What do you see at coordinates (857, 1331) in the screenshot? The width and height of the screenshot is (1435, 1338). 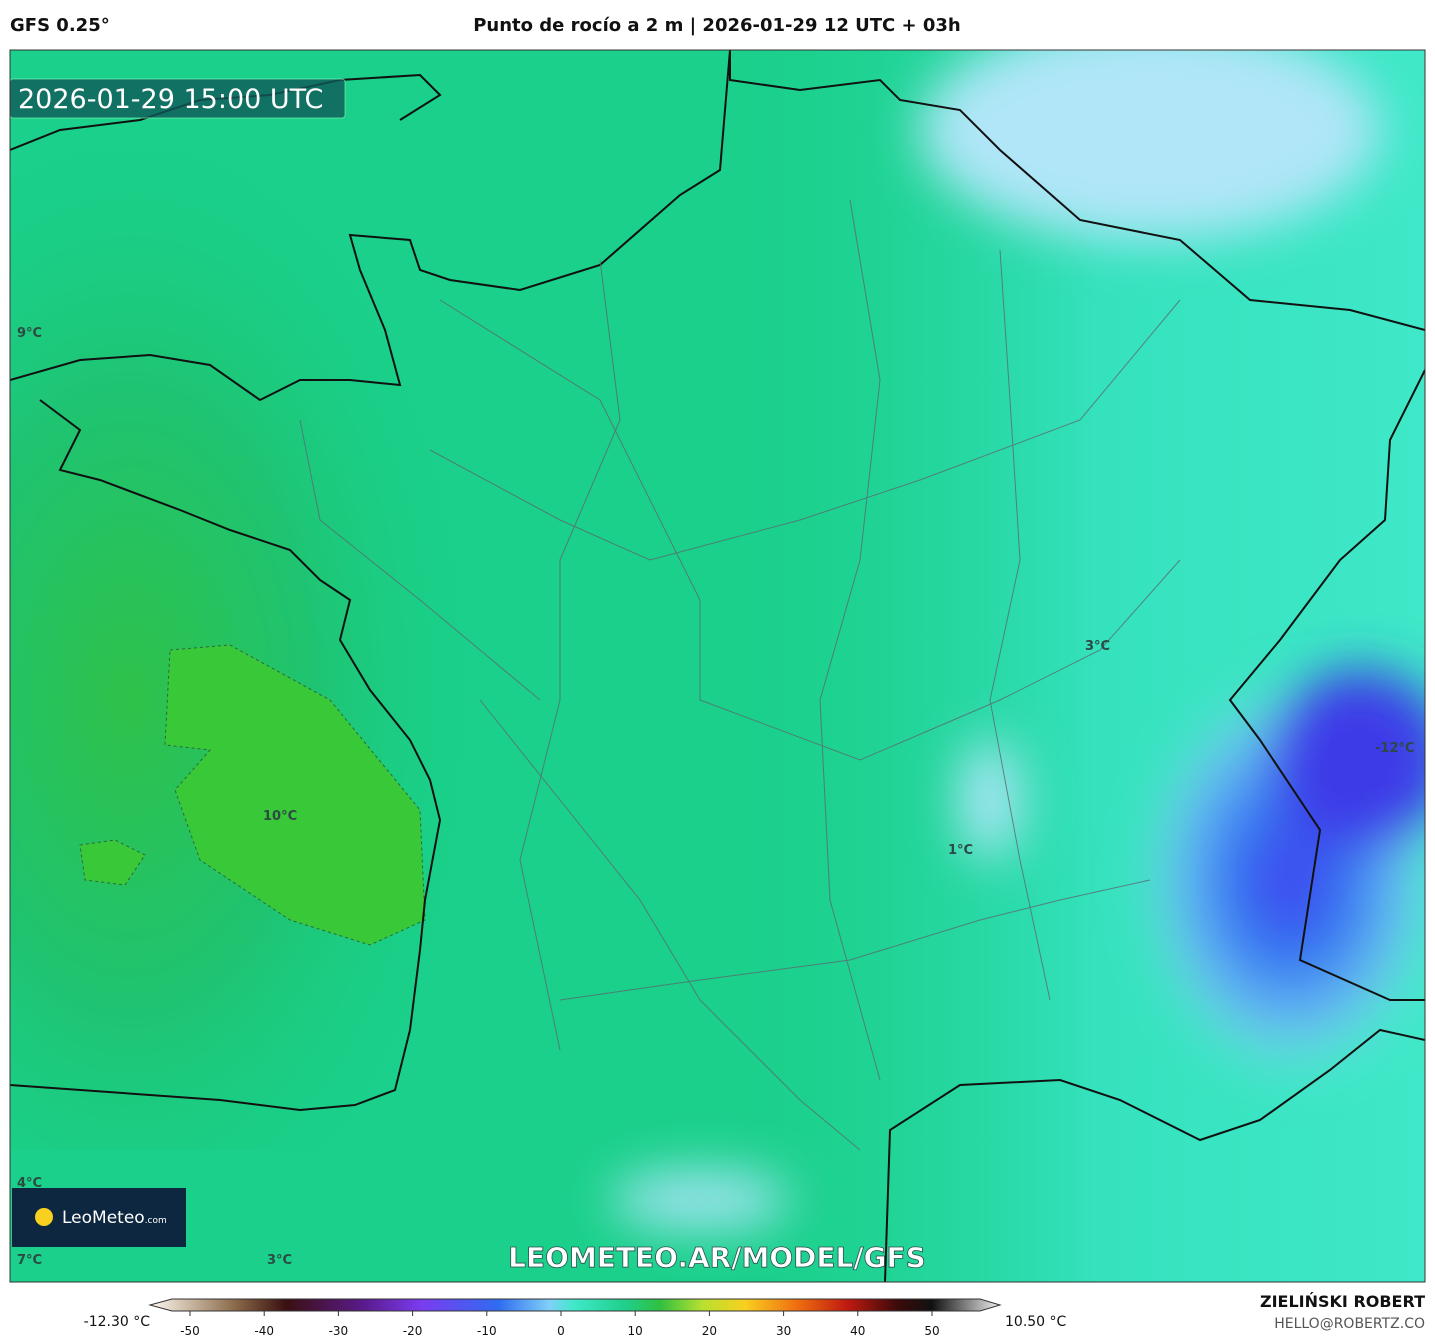 I see `colorbar-tick-label: 40` at bounding box center [857, 1331].